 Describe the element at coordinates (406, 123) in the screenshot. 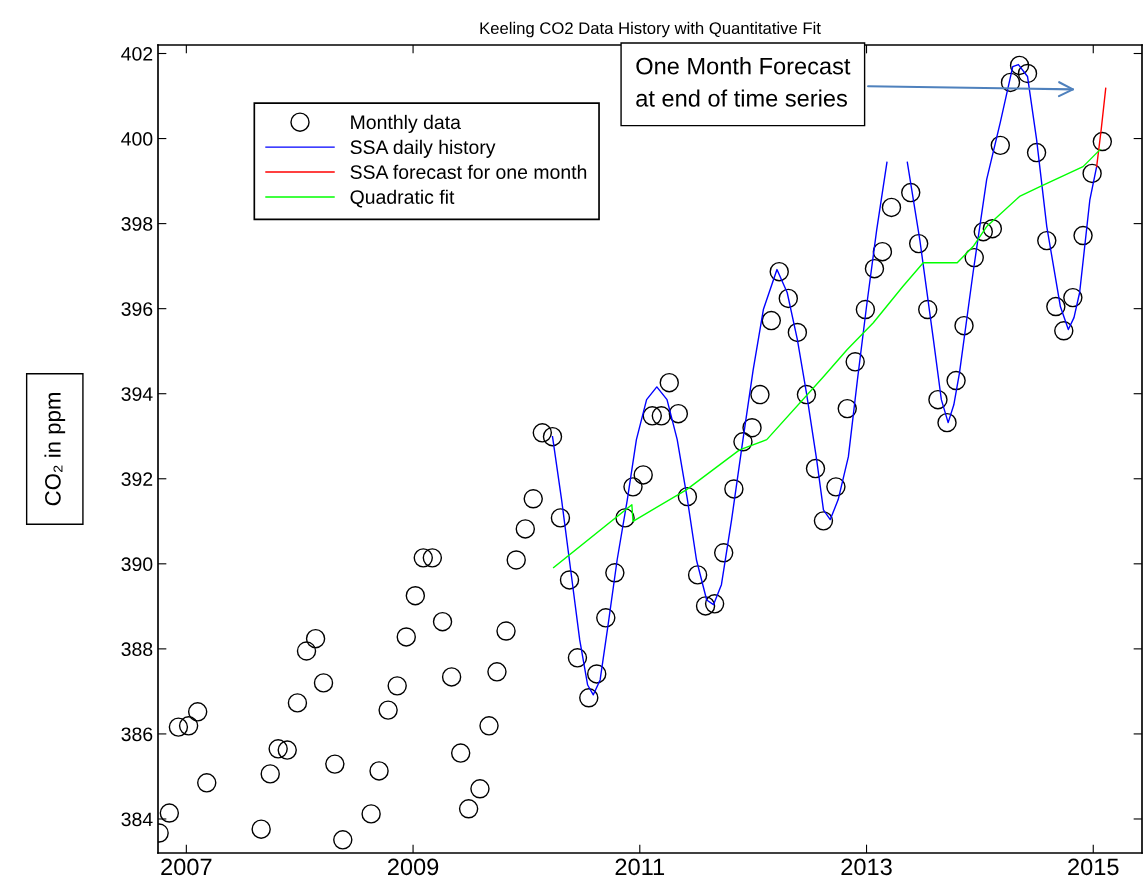

I see `legend-label: Monthly data` at that location.